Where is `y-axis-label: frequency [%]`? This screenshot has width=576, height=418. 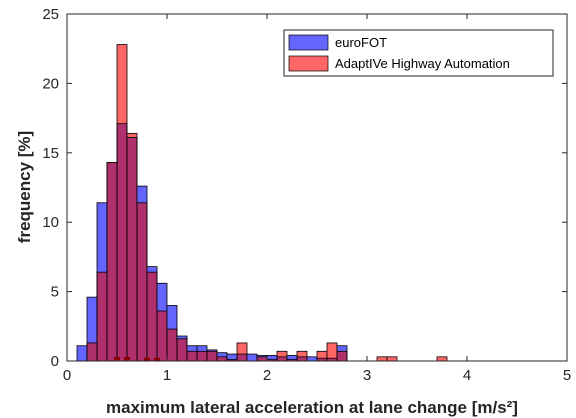
y-axis-label: frequency [%] is located at coordinates (24, 187).